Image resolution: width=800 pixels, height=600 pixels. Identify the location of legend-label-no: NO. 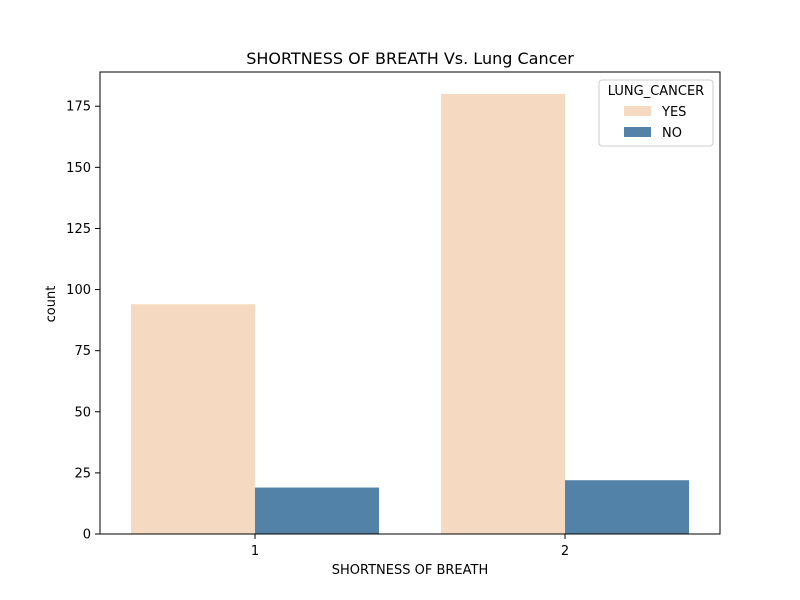
(672, 133).